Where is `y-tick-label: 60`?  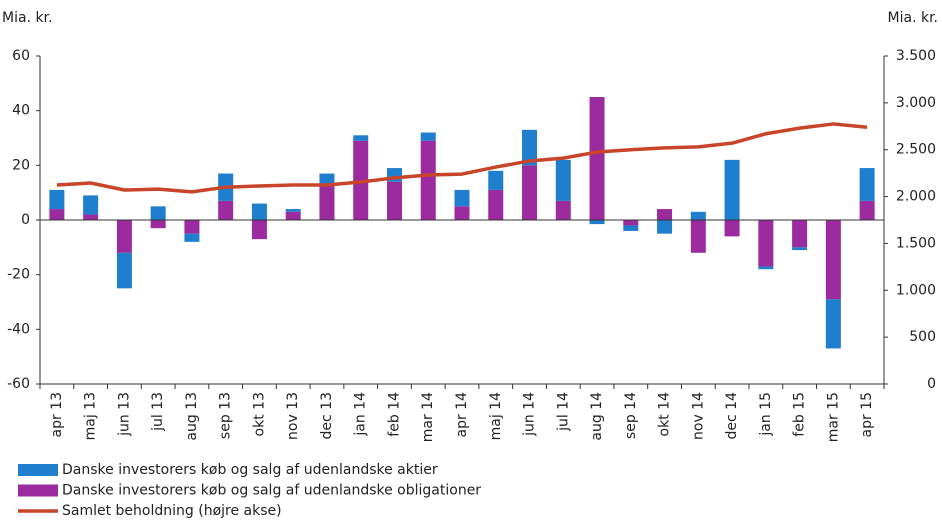 y-tick-label: 60 is located at coordinates (21, 56).